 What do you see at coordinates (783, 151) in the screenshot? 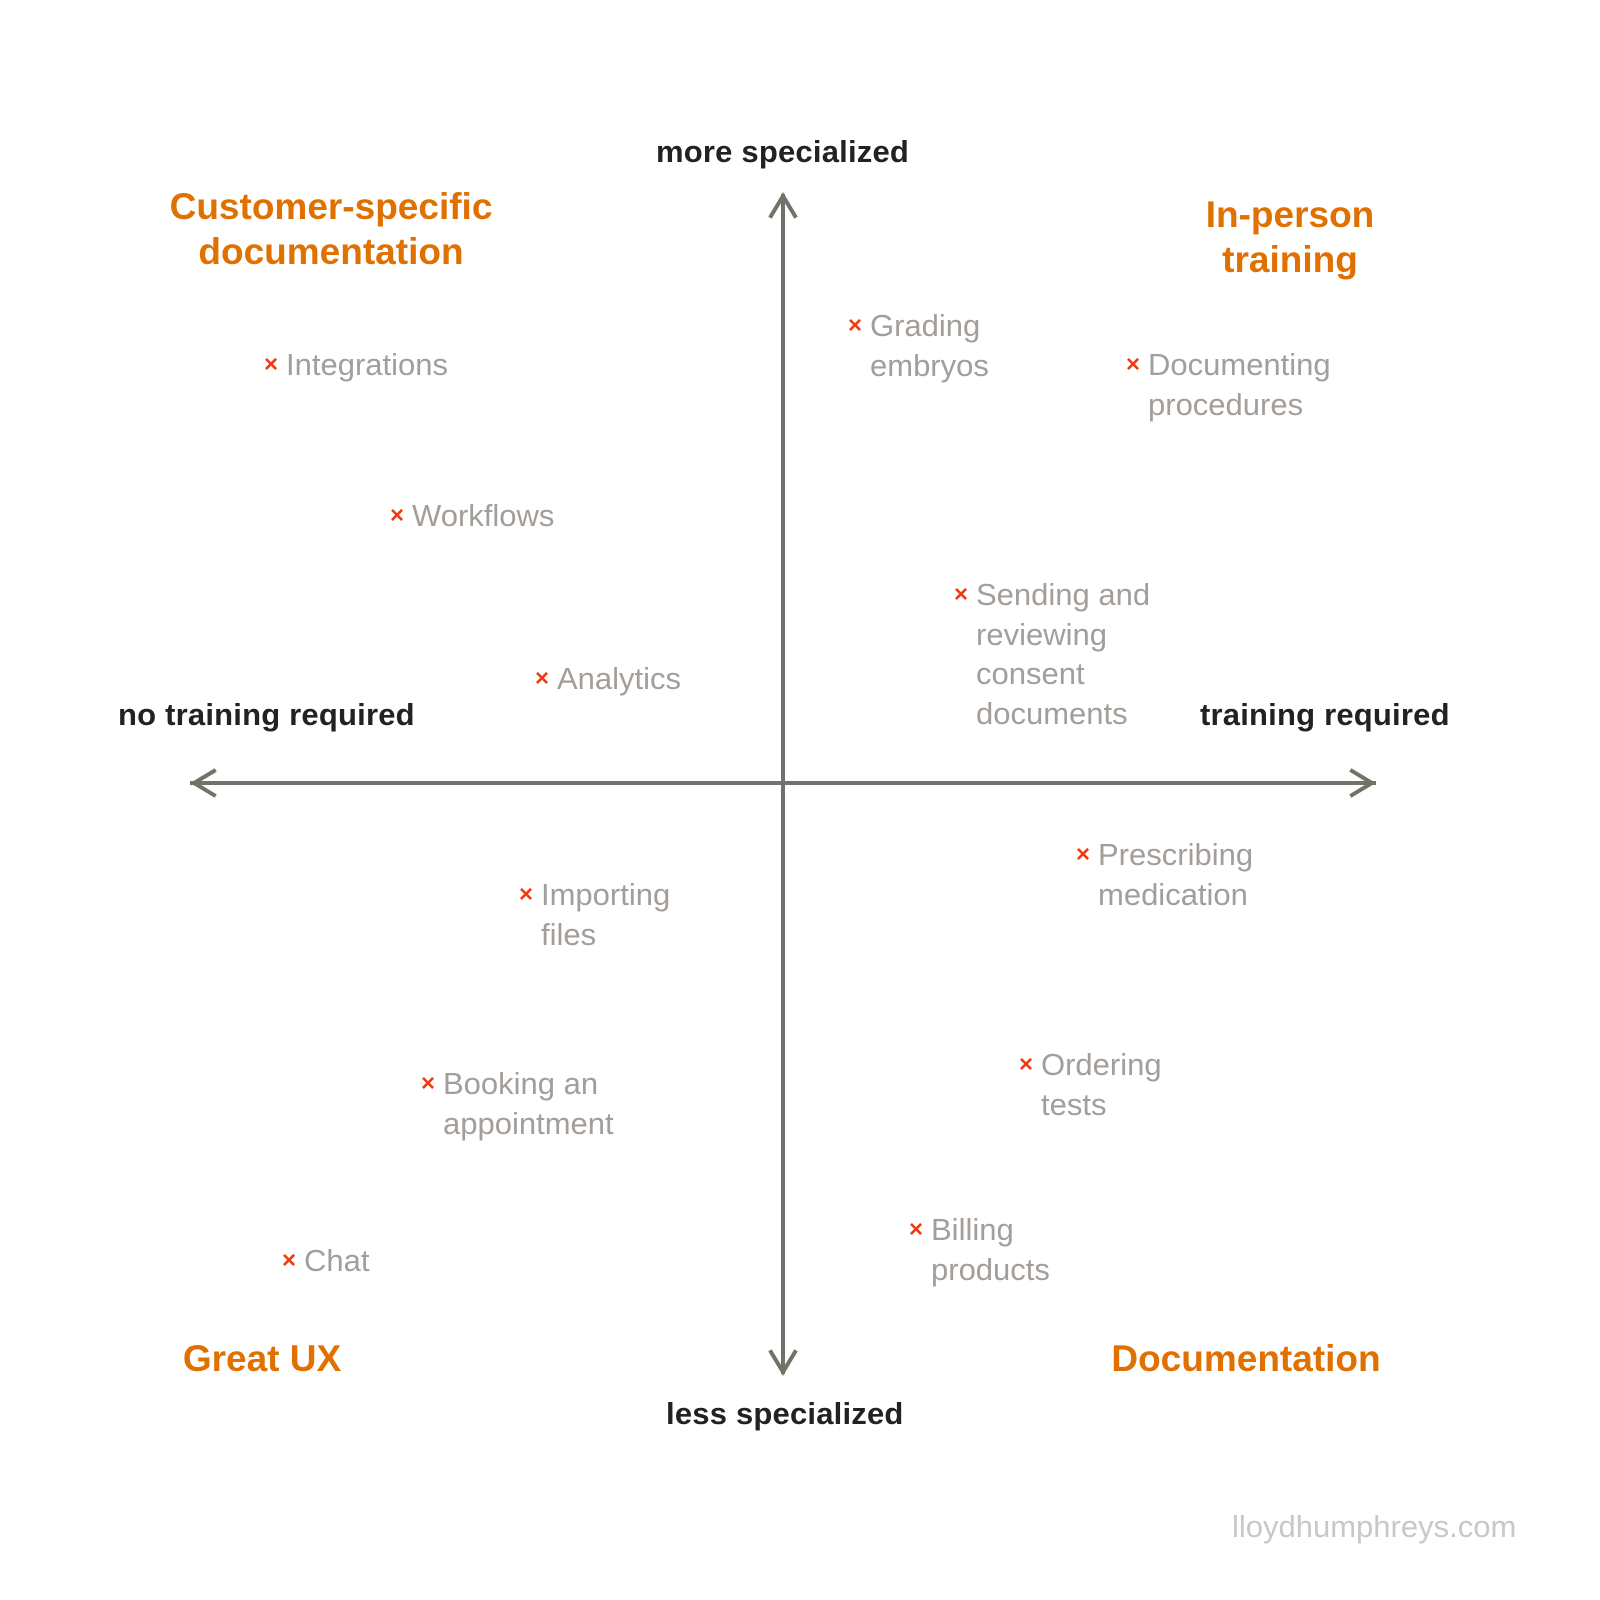
I see `axis-label-top: more specialized` at bounding box center [783, 151].